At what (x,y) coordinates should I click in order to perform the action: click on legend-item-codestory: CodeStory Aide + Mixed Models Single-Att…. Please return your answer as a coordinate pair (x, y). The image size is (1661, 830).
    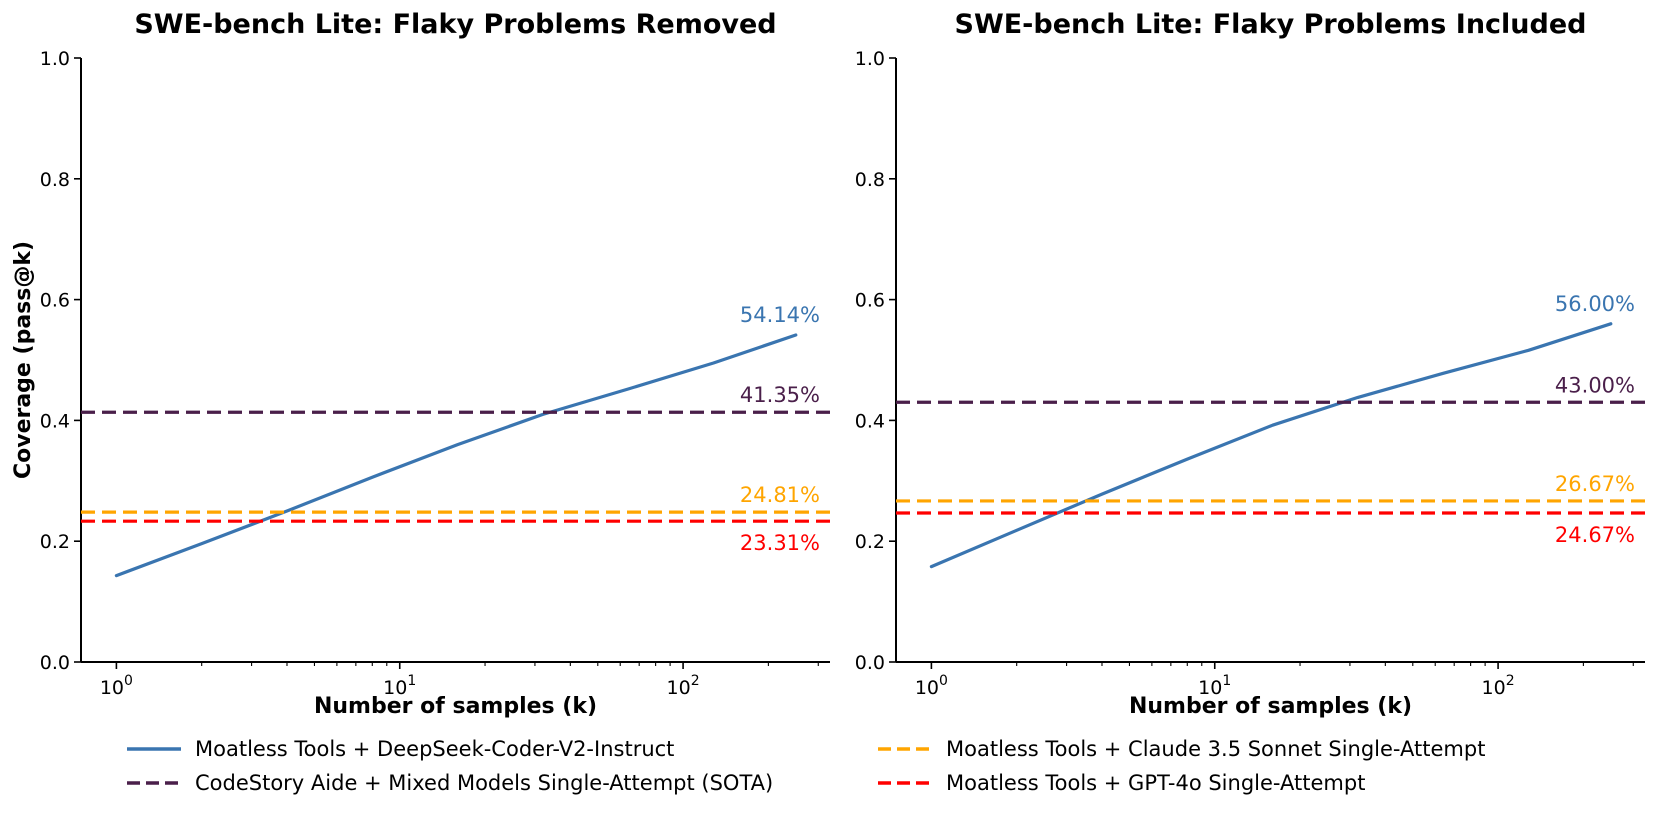
    Looking at the image, I should click on (450, 783).